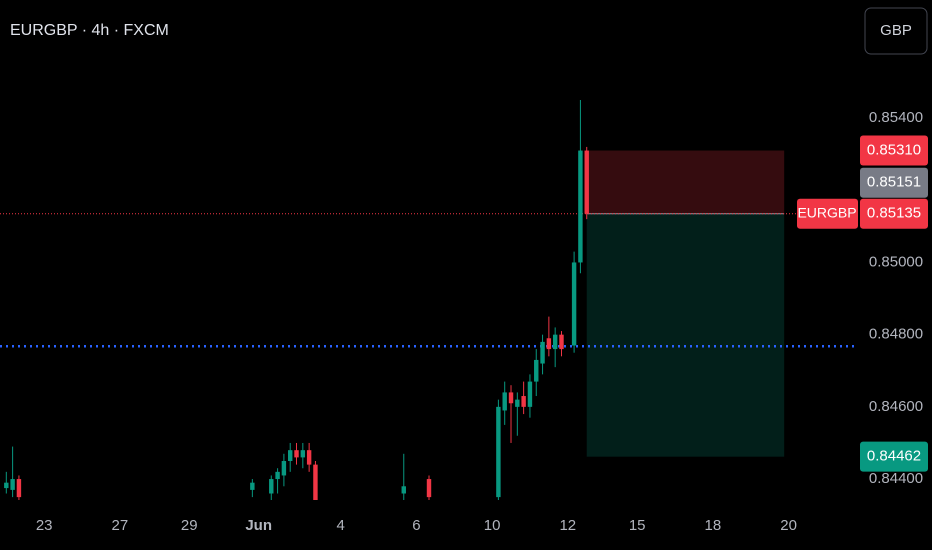 The width and height of the screenshot is (932, 550). Describe the element at coordinates (896, 406) in the screenshot. I see `y-tick-label: 0.84600` at that location.